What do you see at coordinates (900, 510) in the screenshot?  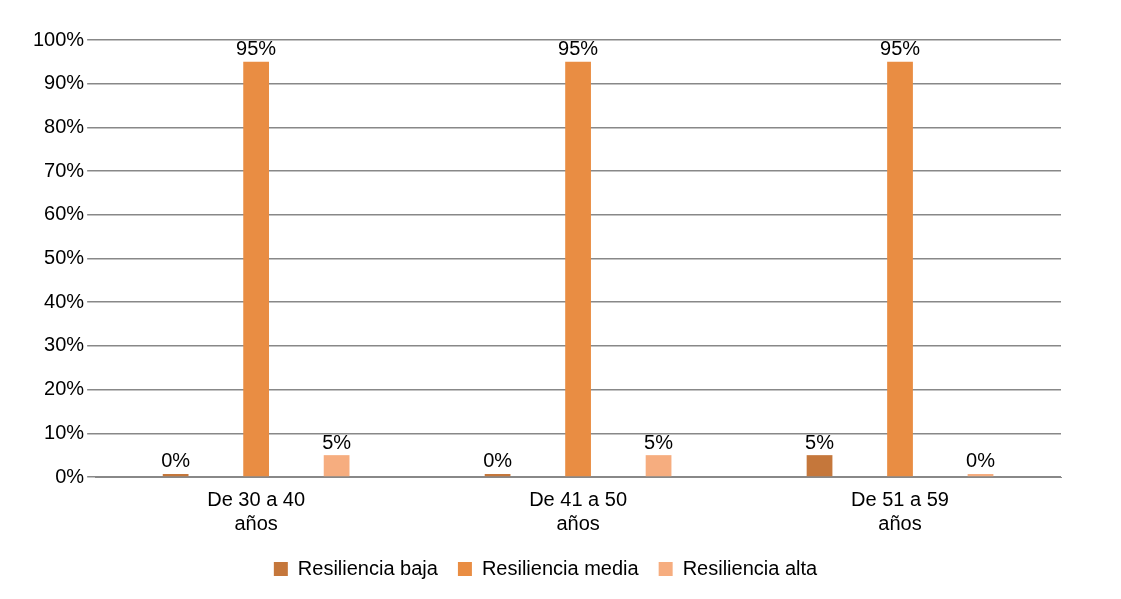 I see `x-tick-label: De 51 a 59 años` at bounding box center [900, 510].